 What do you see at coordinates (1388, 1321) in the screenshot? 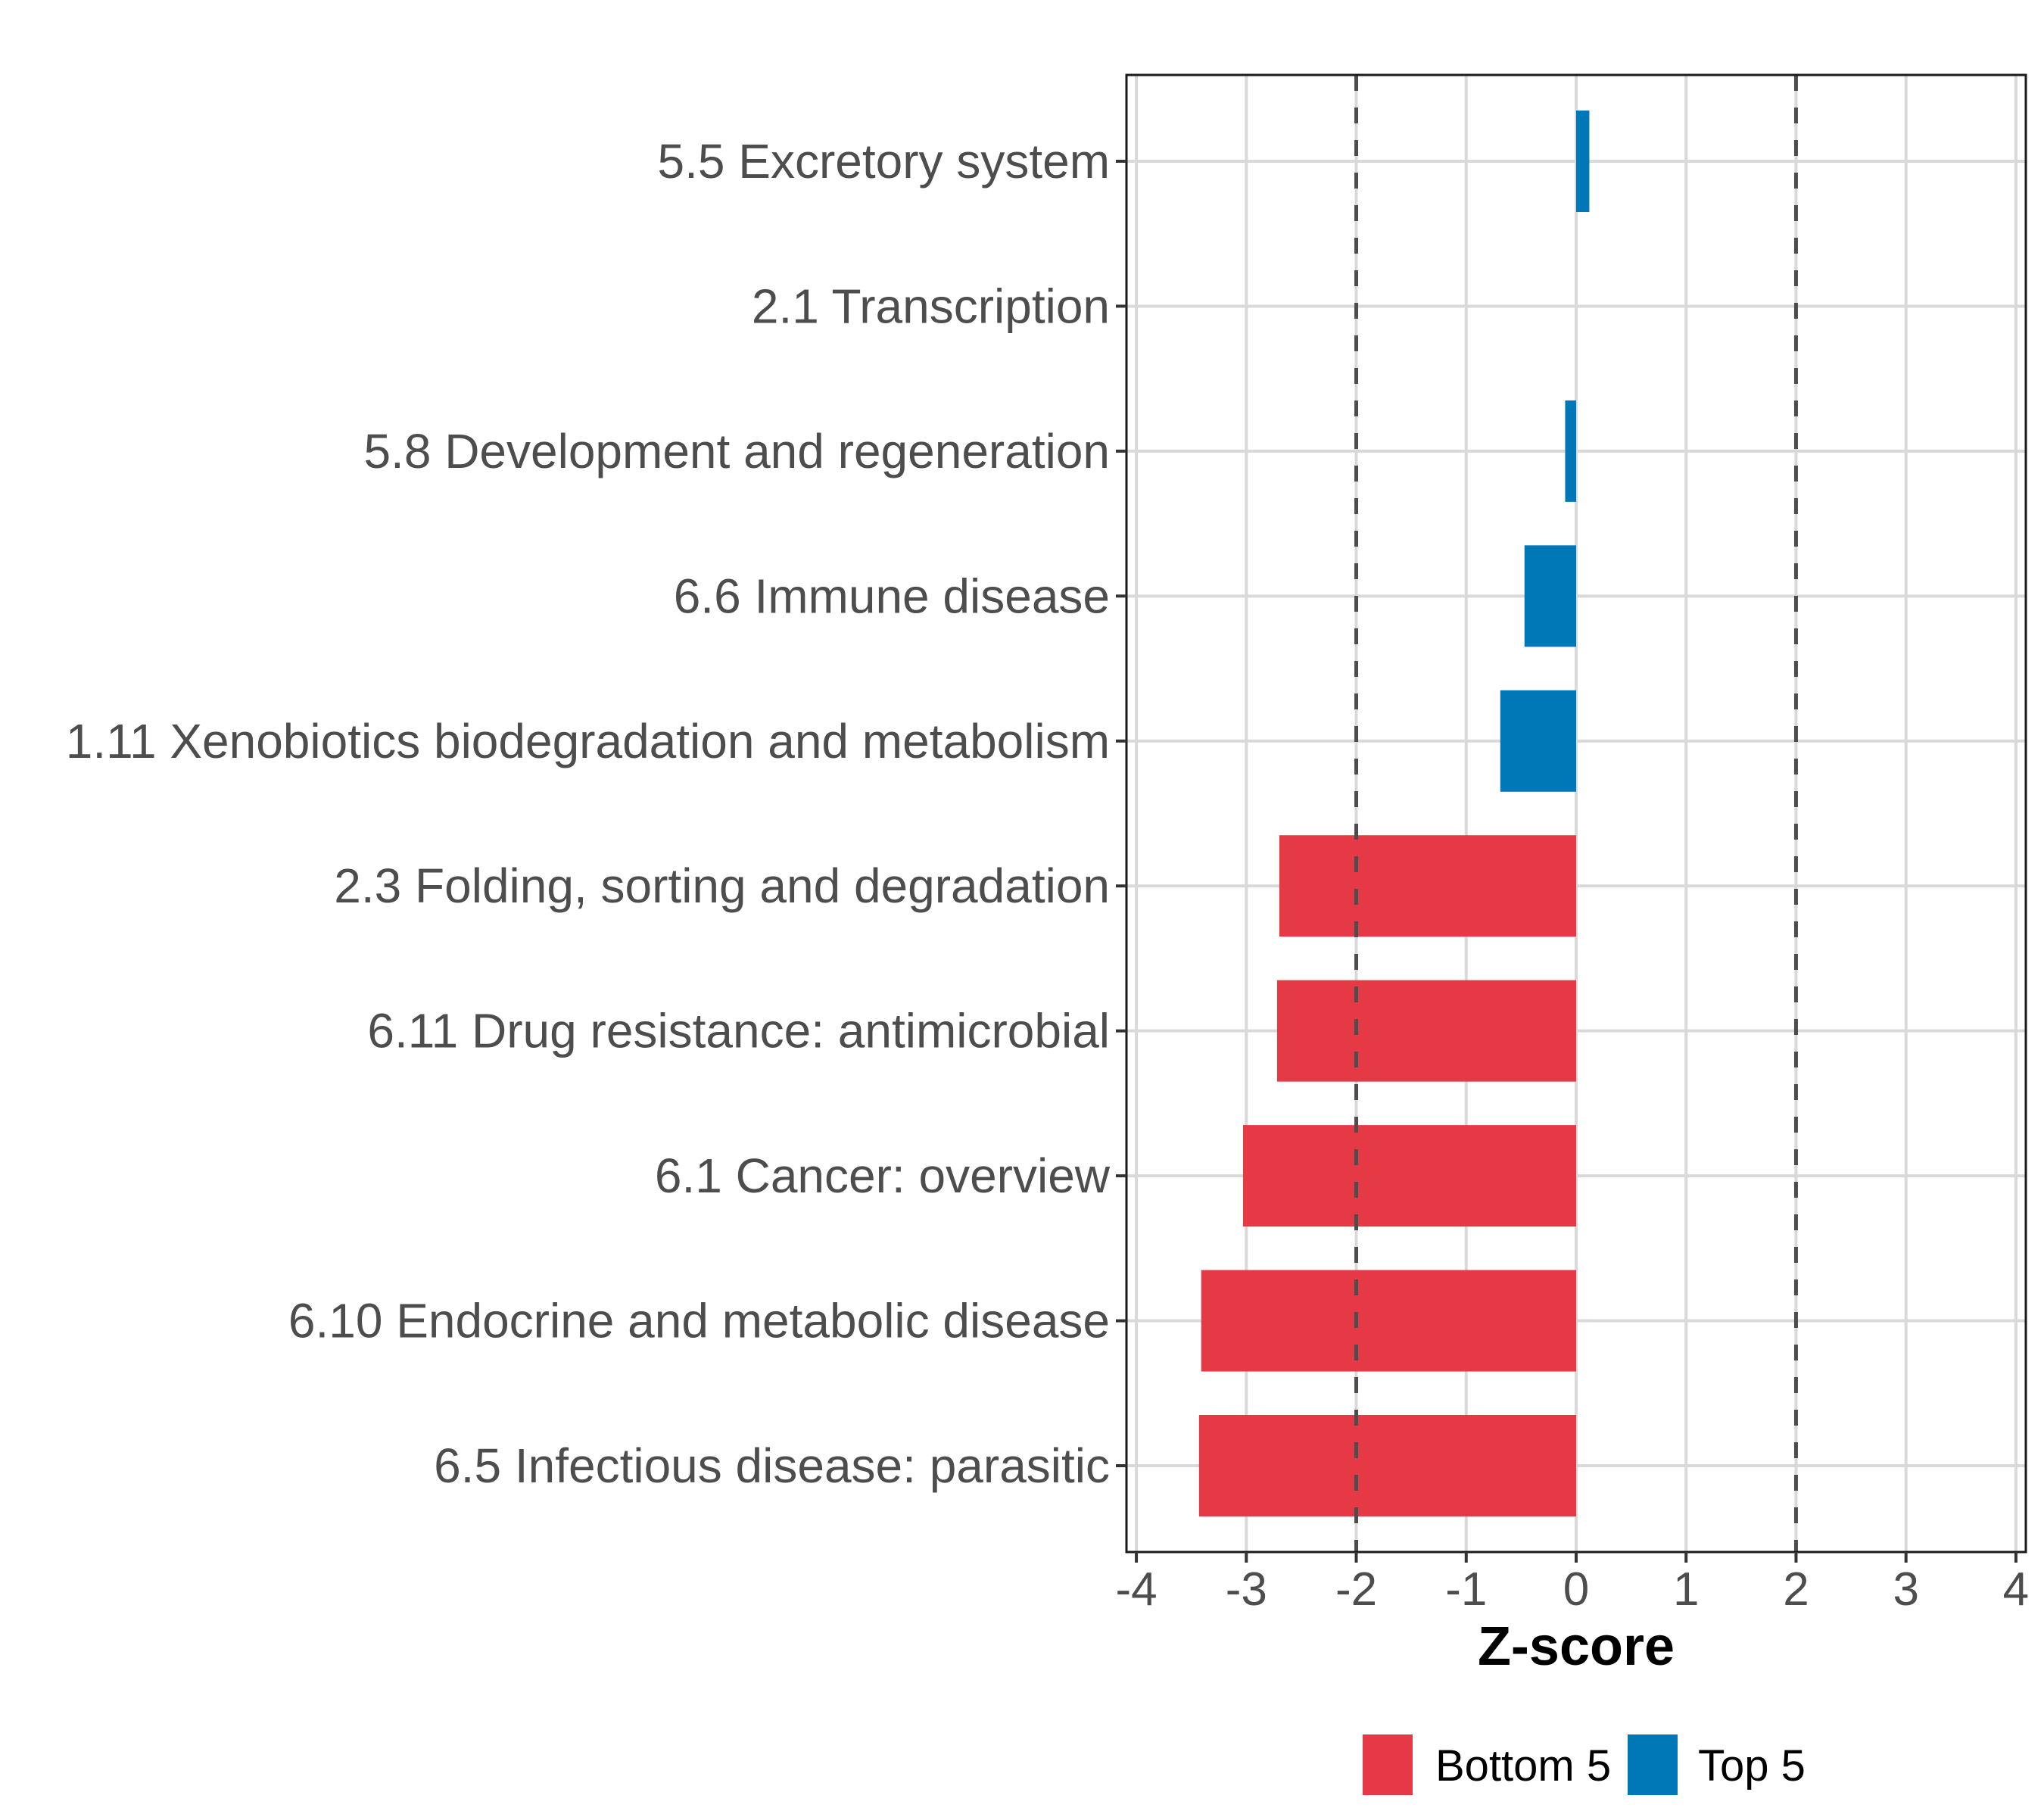
I see `bar-6-10-endocrine-and-metabolic-disease` at bounding box center [1388, 1321].